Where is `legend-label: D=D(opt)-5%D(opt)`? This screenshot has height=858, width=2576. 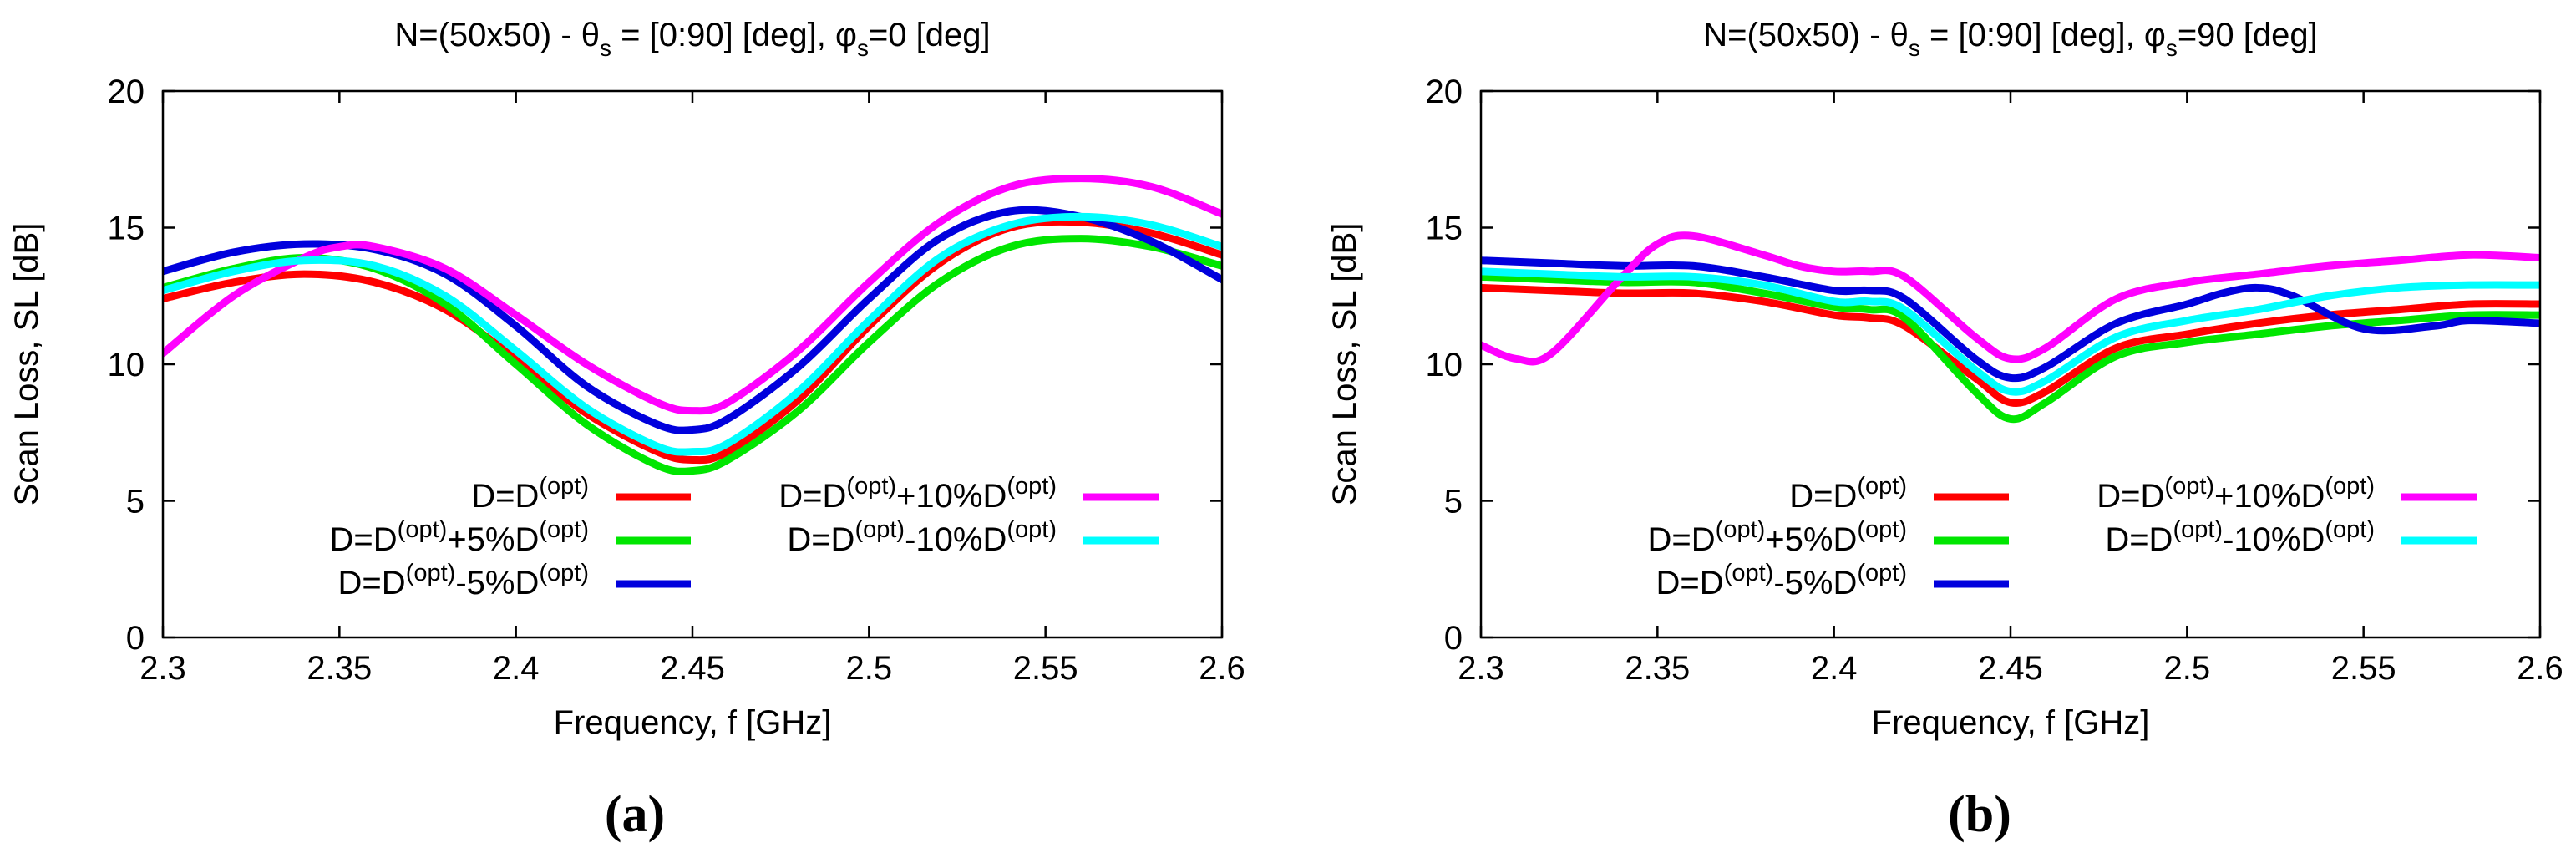
legend-label: D=D(opt)-5%D(opt) is located at coordinates (463, 581).